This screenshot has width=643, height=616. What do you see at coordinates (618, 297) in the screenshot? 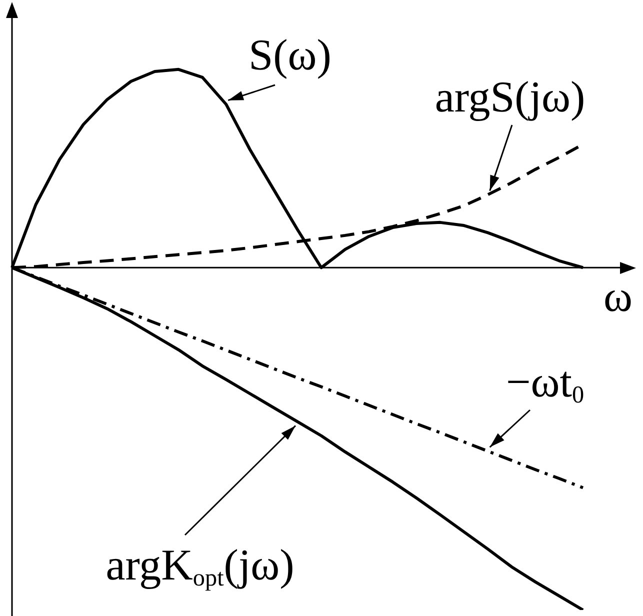
I see `x-axis-title: ω` at bounding box center [618, 297].